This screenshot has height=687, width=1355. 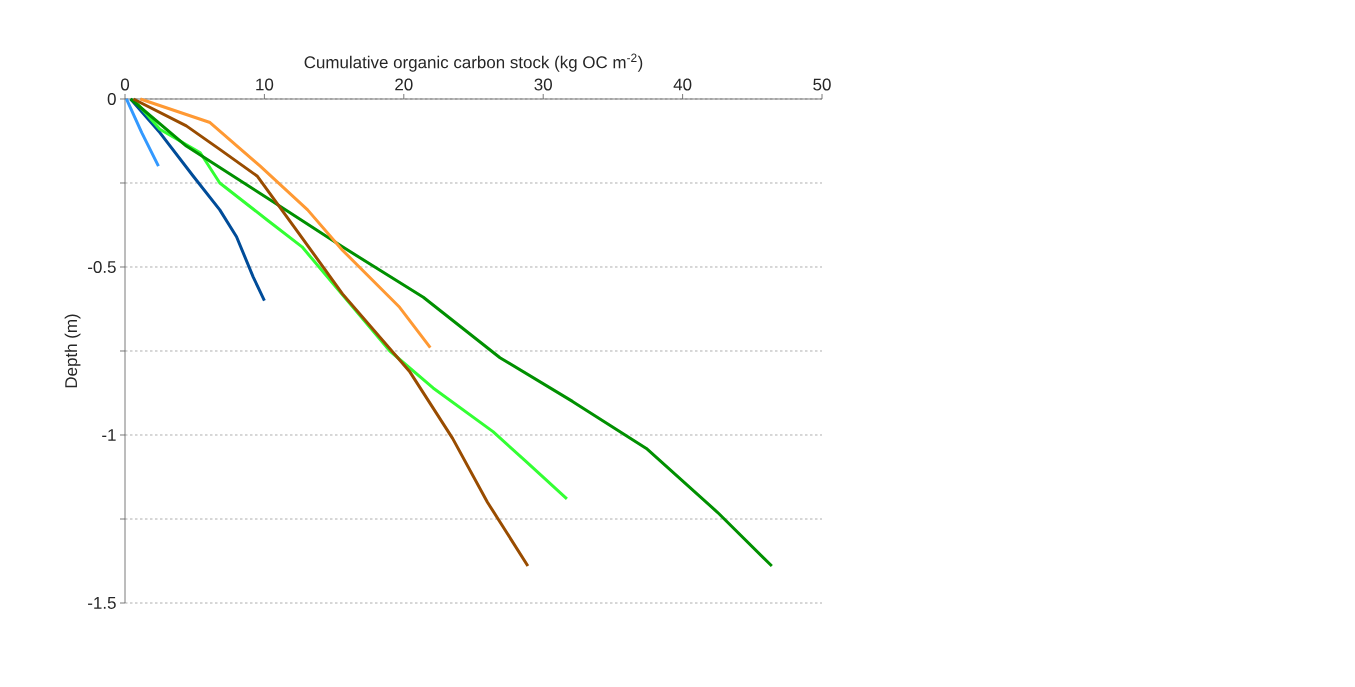 What do you see at coordinates (473, 62) in the screenshot?
I see `x-axis-title: Cumulative organic carbon stock (kg OC m$^{-2}$)` at bounding box center [473, 62].